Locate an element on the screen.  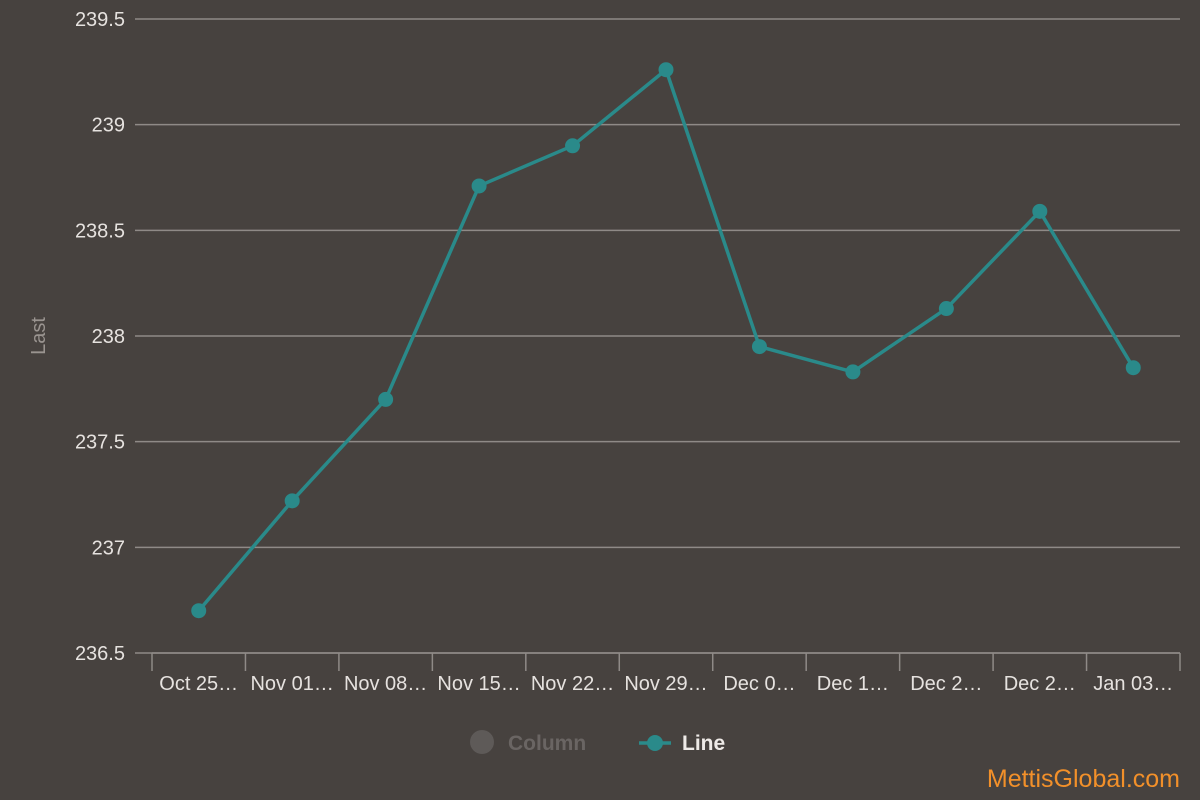
y-tick-label: 237 is located at coordinates (108, 548).